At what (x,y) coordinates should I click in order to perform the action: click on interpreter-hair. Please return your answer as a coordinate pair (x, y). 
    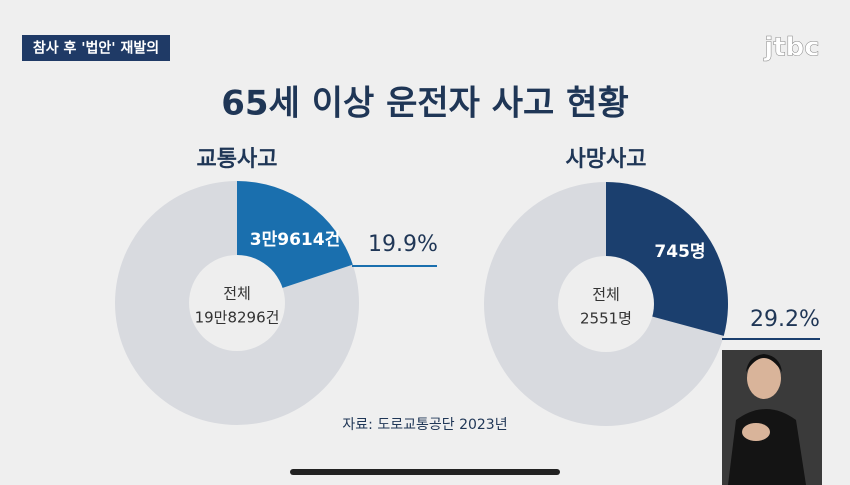
    Looking at the image, I should click on (764, 363).